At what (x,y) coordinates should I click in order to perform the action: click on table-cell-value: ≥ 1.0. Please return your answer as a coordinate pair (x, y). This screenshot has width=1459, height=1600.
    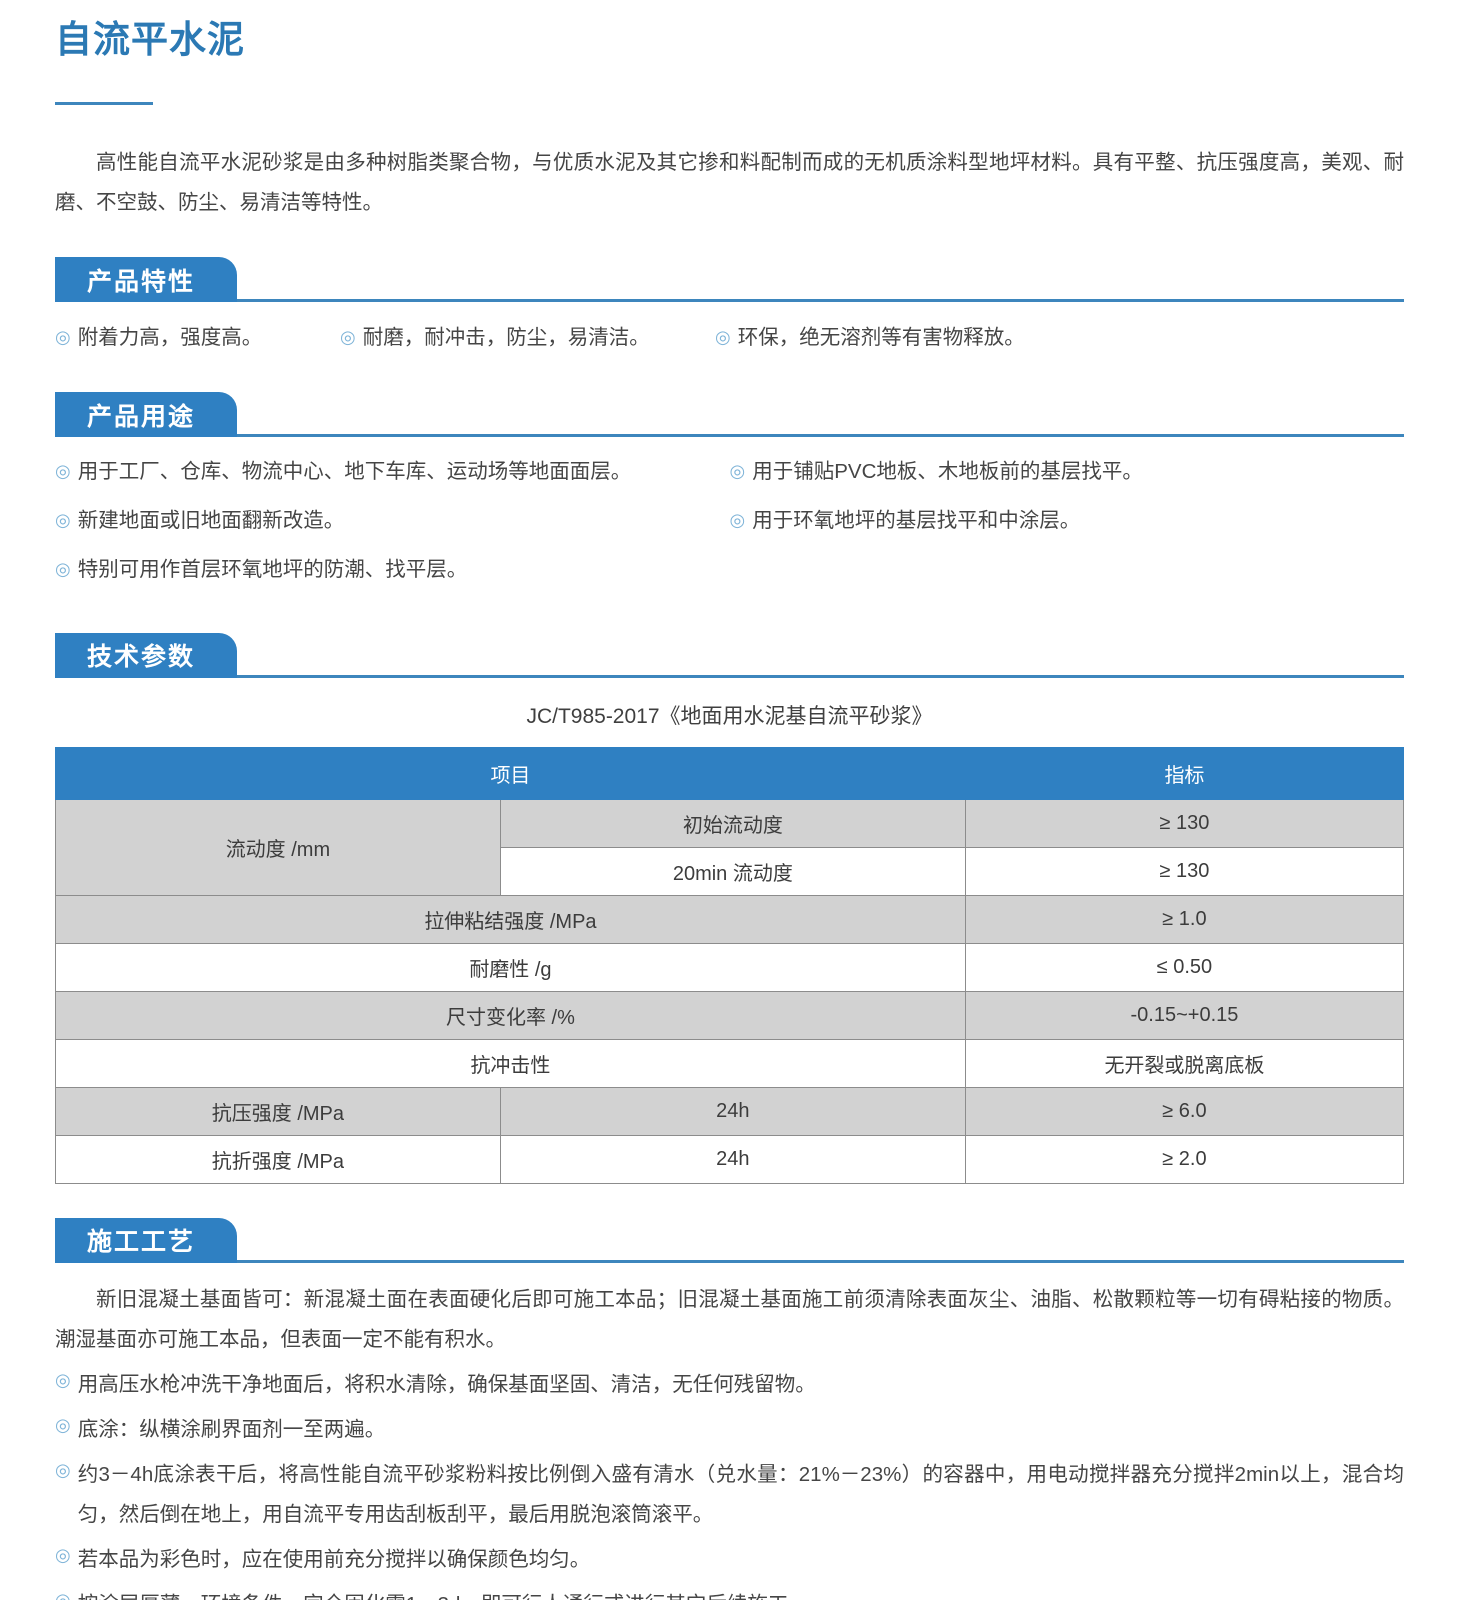
    Looking at the image, I should click on (1184, 919).